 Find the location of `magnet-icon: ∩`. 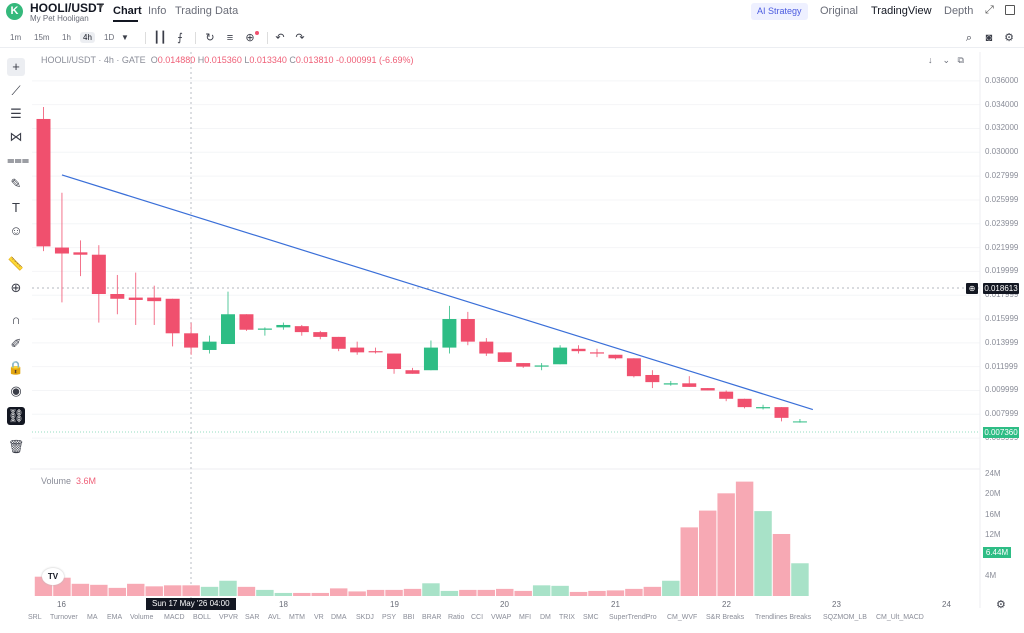

magnet-icon: ∩ is located at coordinates (16, 319).